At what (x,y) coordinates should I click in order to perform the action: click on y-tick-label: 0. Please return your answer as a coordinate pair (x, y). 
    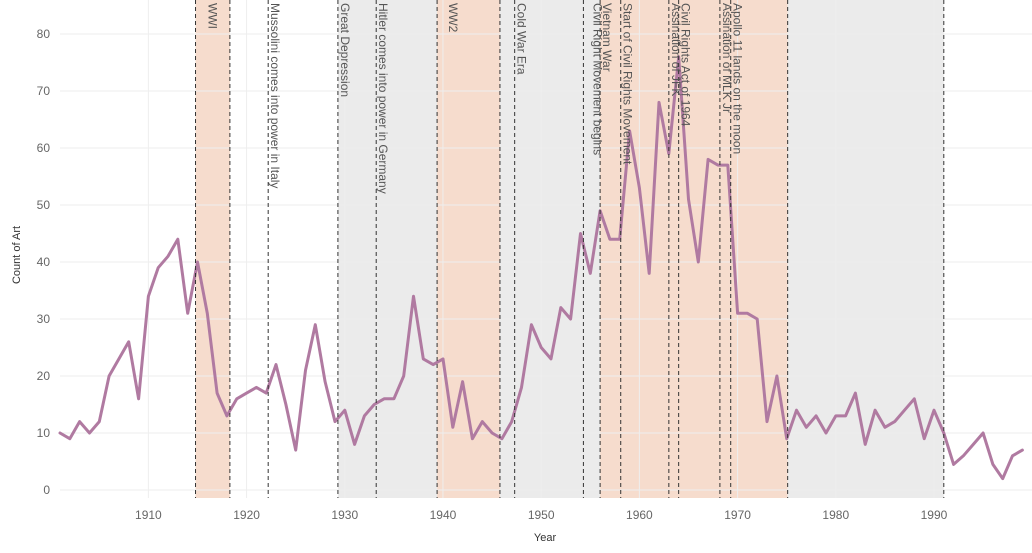
    Looking at the image, I should click on (46, 490).